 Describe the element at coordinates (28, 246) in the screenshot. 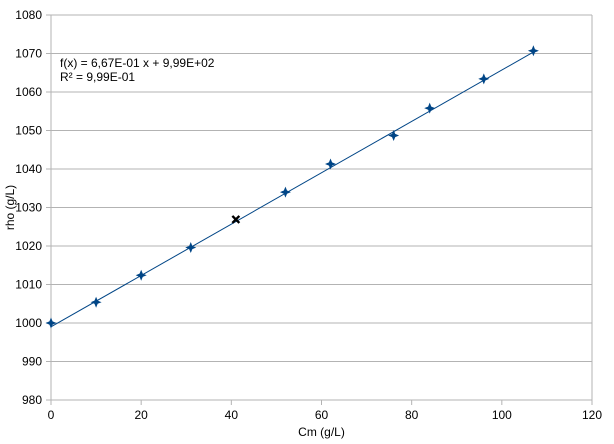

I see `y-tick-label: 1020` at that location.